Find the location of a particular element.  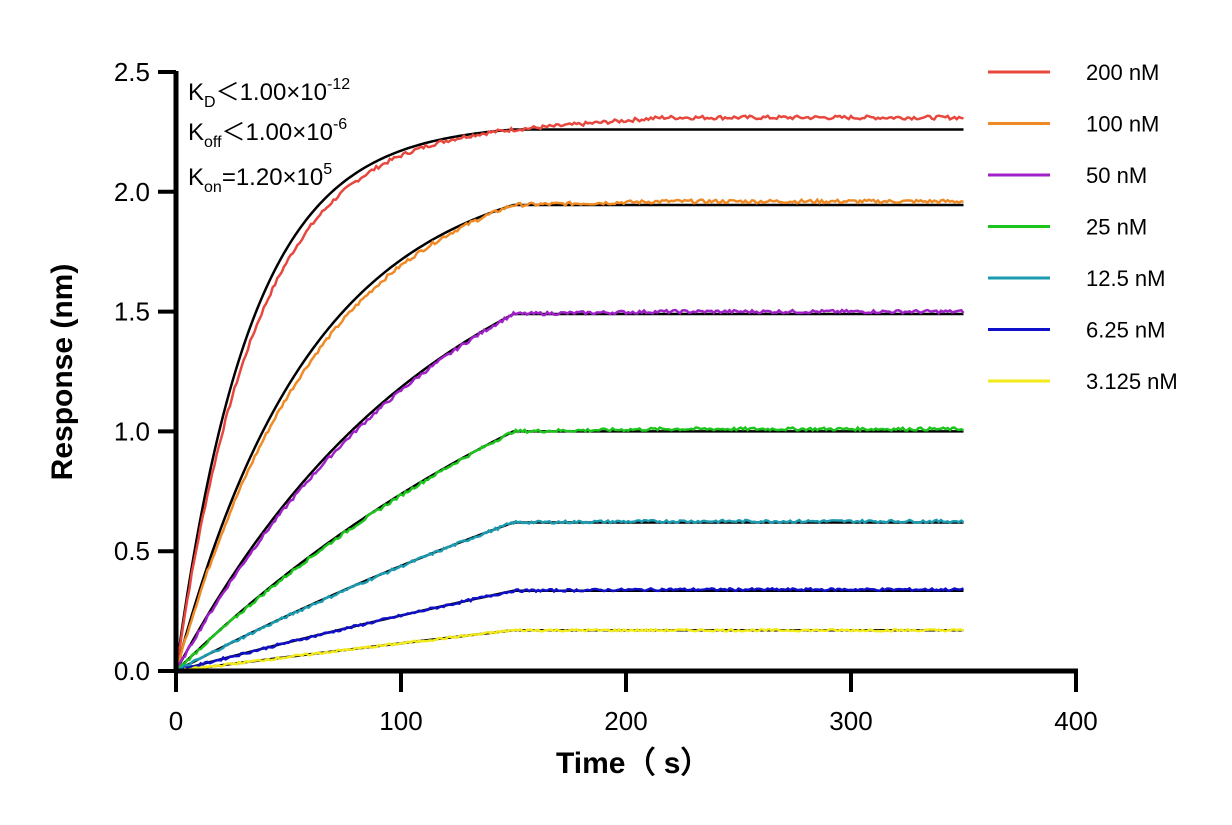

y-tick-label: 0.5 is located at coordinates (132, 551).